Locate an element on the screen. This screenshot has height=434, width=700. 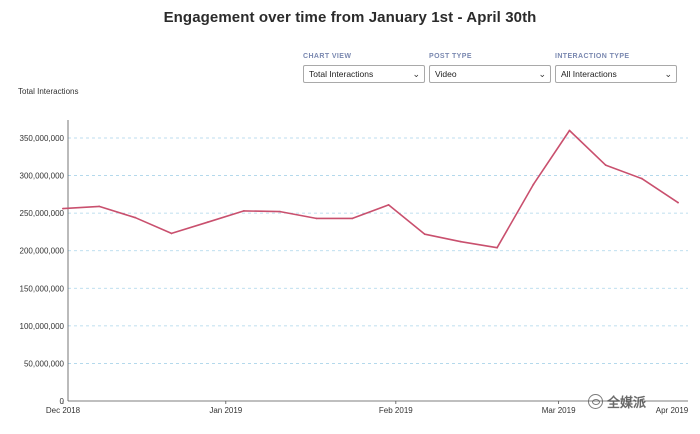
y-tick-label: 350,000,000 is located at coordinates (42, 138).